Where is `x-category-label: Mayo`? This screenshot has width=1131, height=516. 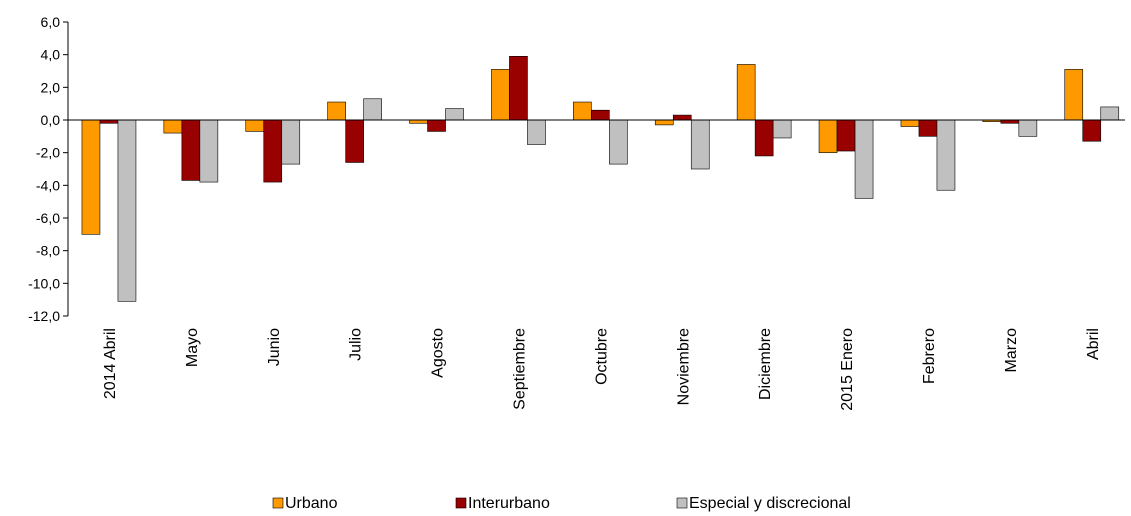 x-category-label: Mayo is located at coordinates (192, 347).